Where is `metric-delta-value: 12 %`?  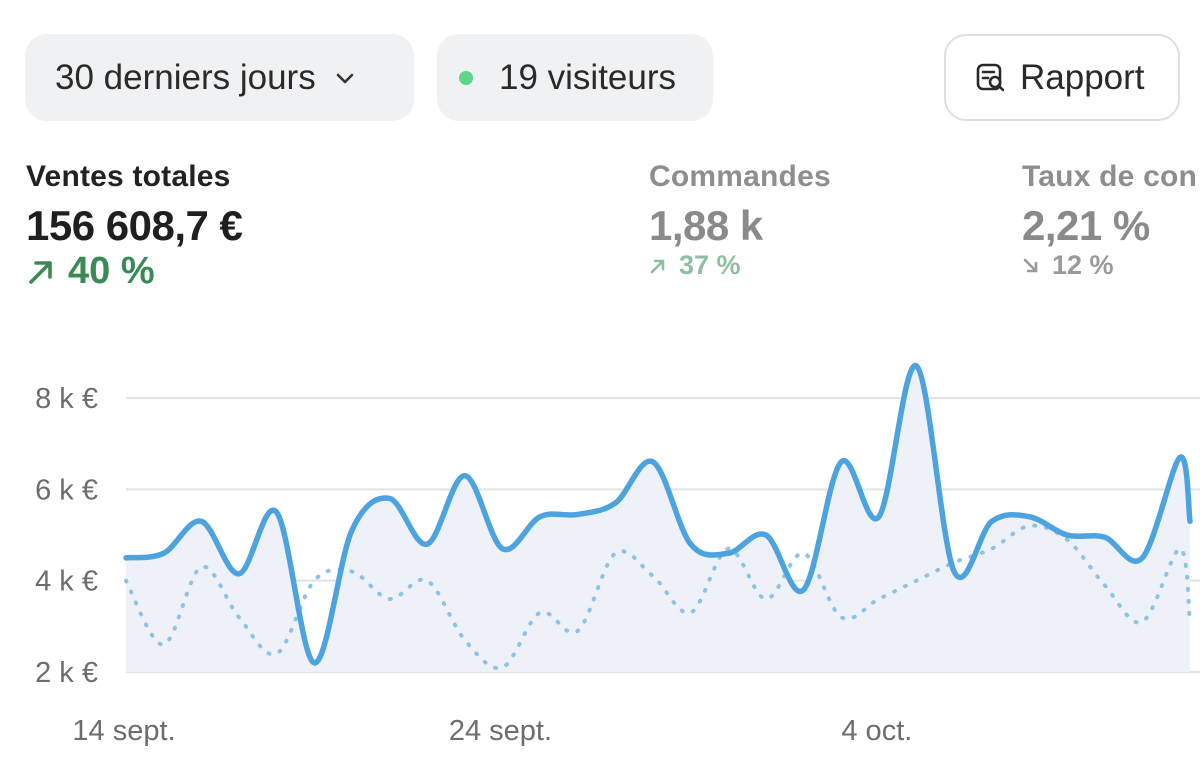
metric-delta-value: 12 % is located at coordinates (1083, 265).